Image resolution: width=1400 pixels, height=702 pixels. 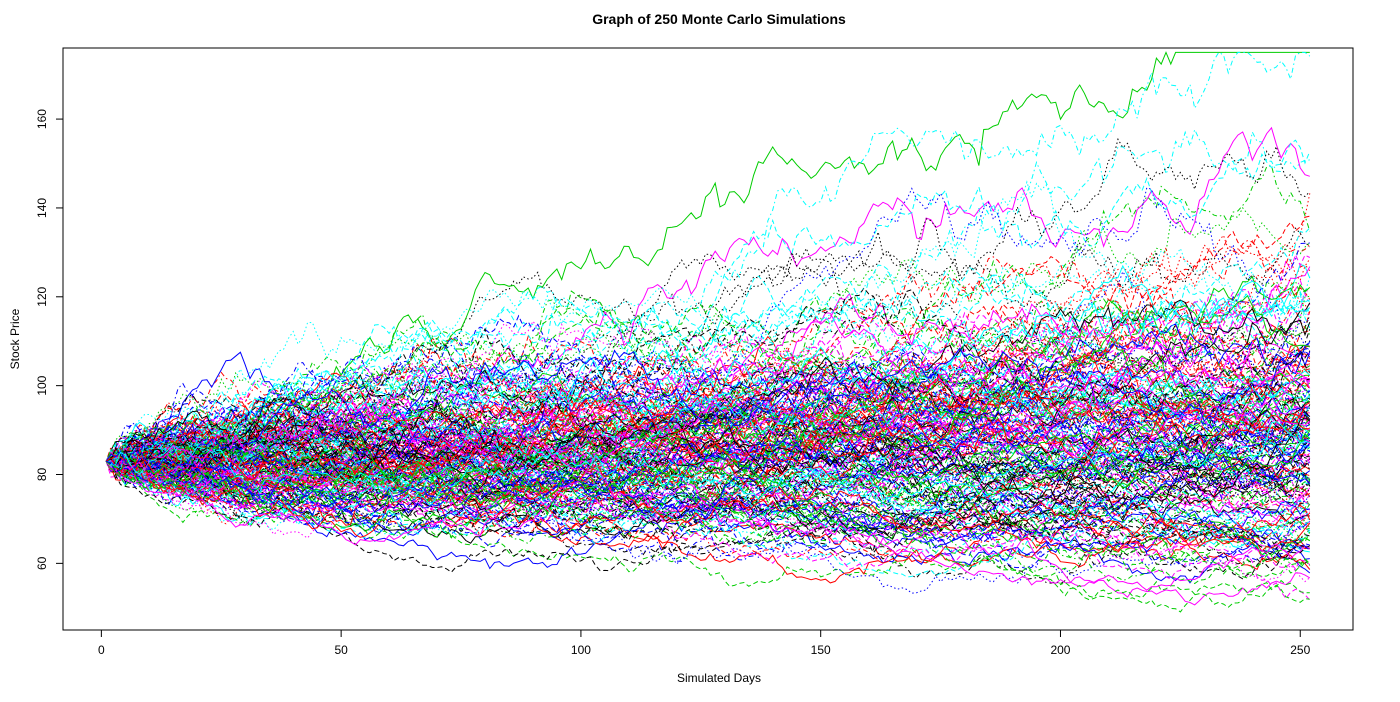 What do you see at coordinates (42, 385) in the screenshot?
I see `y-tick-label: 100` at bounding box center [42, 385].